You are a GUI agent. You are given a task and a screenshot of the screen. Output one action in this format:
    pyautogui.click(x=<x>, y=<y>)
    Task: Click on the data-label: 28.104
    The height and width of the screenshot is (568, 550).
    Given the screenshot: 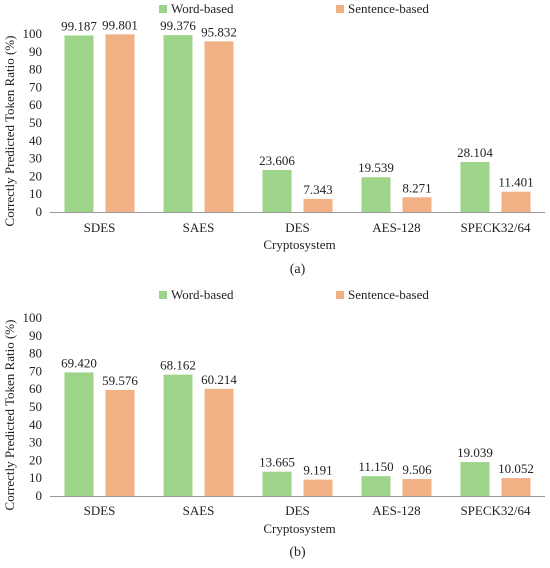 What is the action you would take?
    pyautogui.click(x=475, y=152)
    